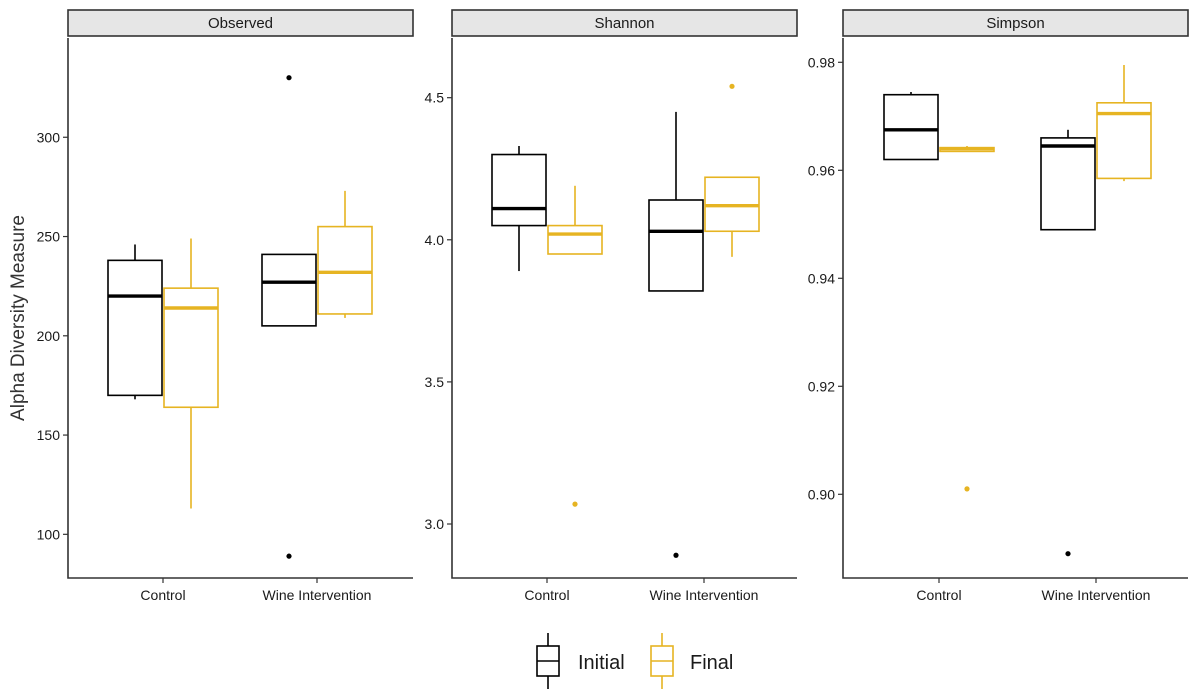 This screenshot has width=1200, height=697. Describe the element at coordinates (711, 663) in the screenshot. I see `legend-label: Final` at that location.